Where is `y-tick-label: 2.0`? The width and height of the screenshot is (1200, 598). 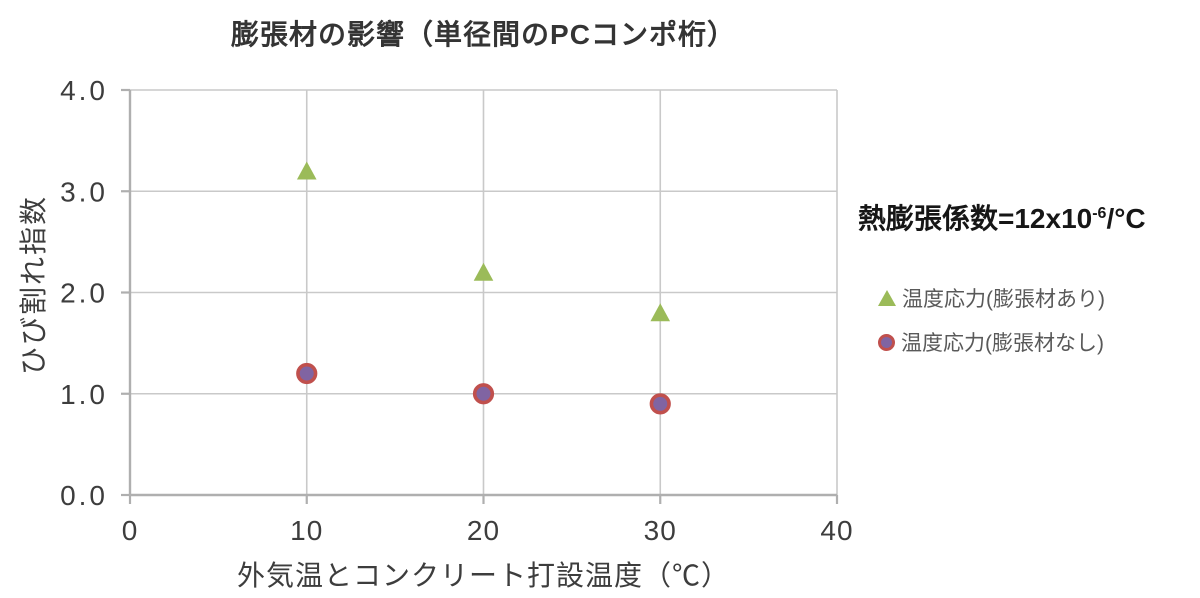 y-tick-label: 2.0 is located at coordinates (84, 293).